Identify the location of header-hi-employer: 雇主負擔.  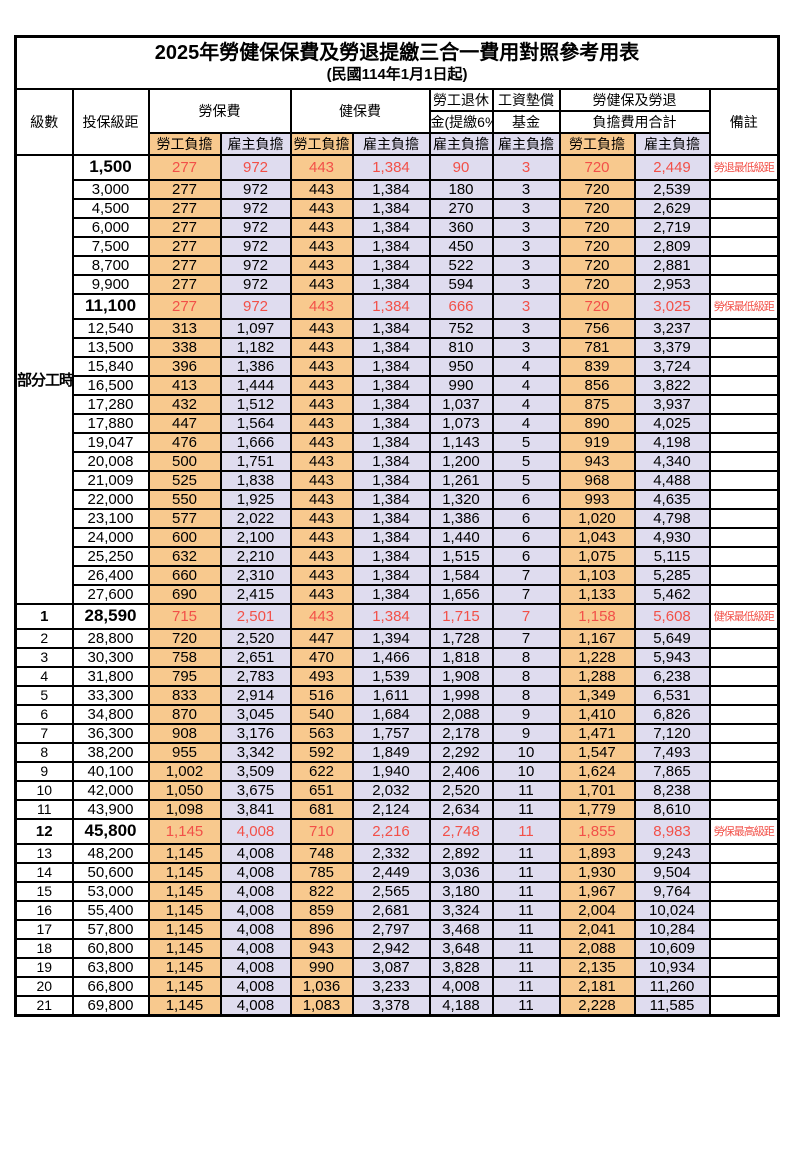
(391, 143).